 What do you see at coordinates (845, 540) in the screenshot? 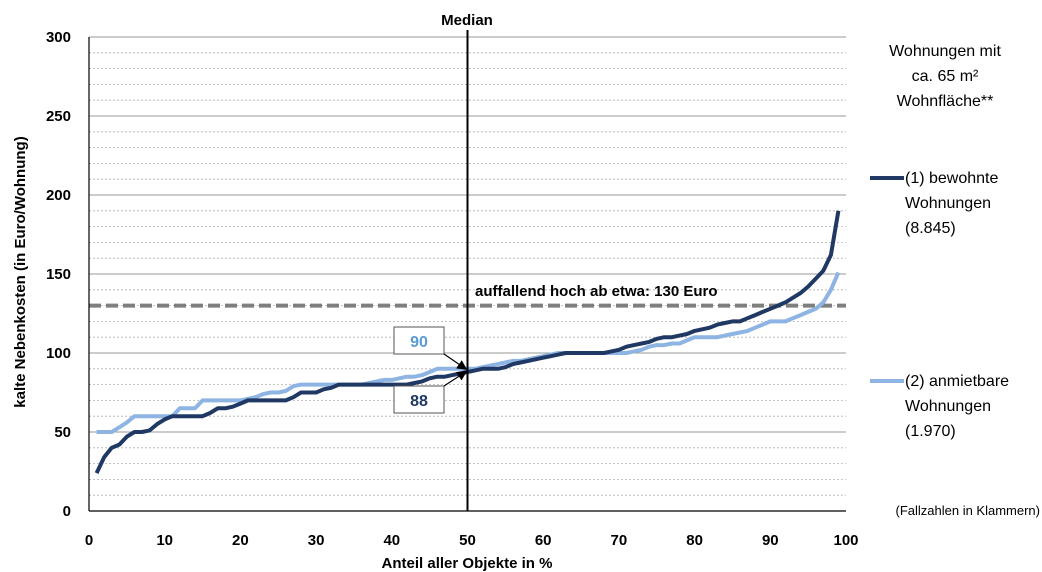
I see `x-tick-label: 100` at bounding box center [845, 540].